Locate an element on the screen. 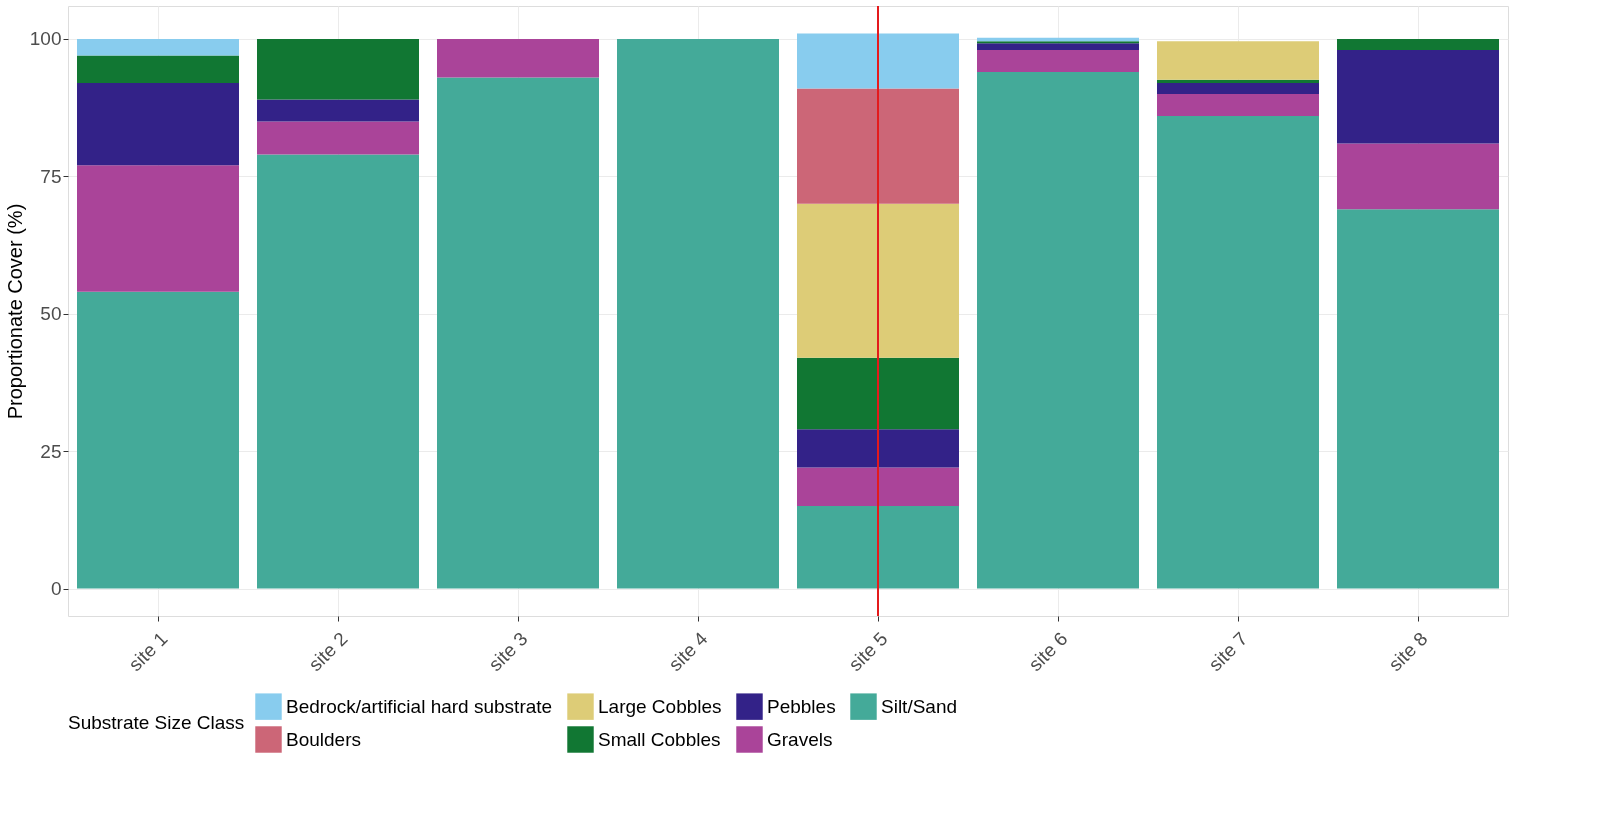 The image size is (1604, 817). y-tick-label: 75 is located at coordinates (51, 176).